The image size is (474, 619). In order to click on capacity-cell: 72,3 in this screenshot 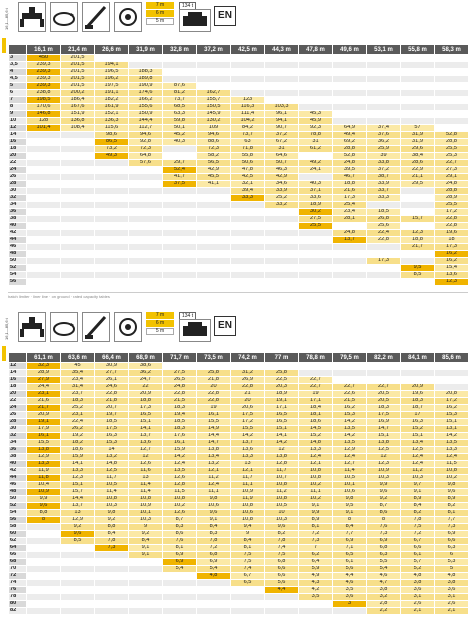, I will do `click(145, 149)`.